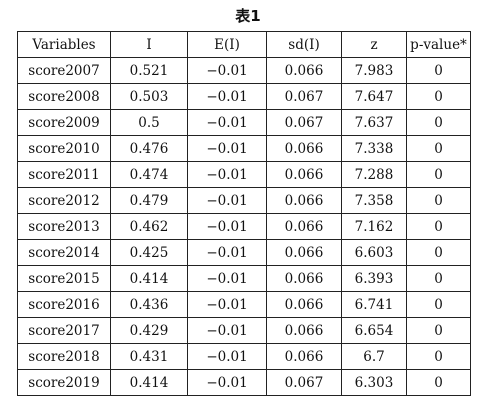 This screenshot has width=496, height=404. What do you see at coordinates (64, 200) in the screenshot?
I see `cell-variable: score2012` at bounding box center [64, 200].